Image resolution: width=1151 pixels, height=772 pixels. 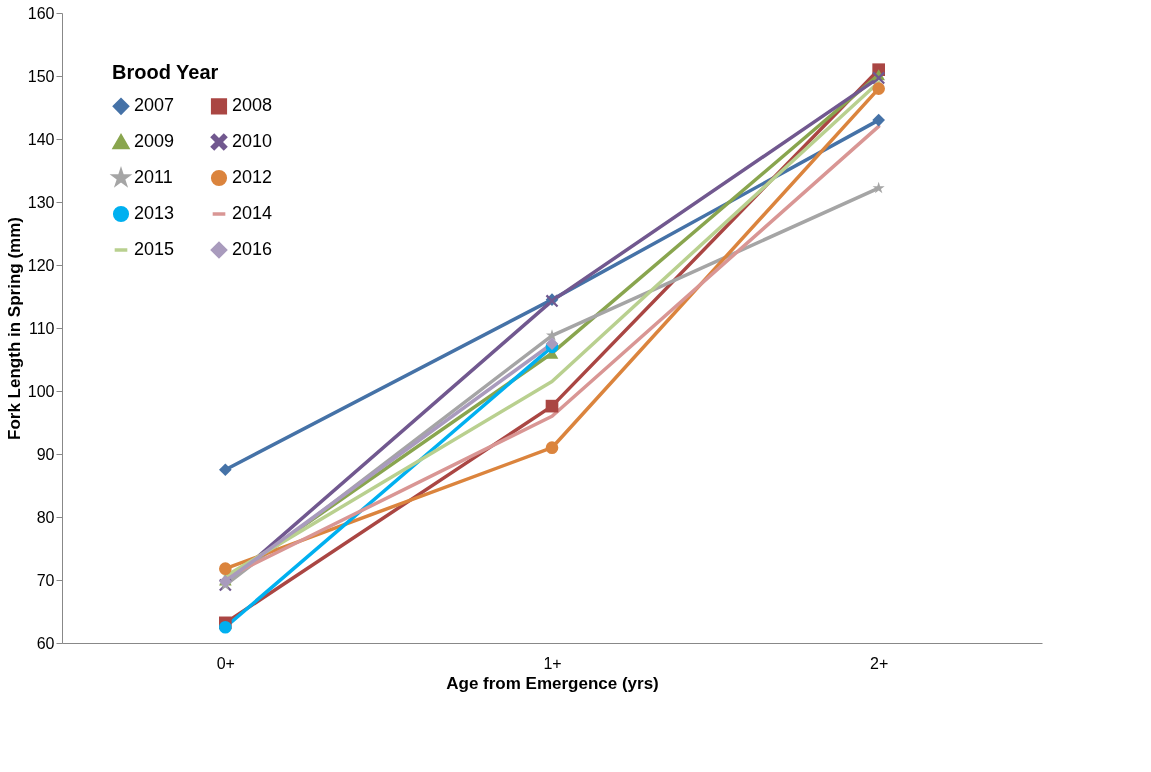 I want to click on legend-label: 2011, so click(x=153, y=177).